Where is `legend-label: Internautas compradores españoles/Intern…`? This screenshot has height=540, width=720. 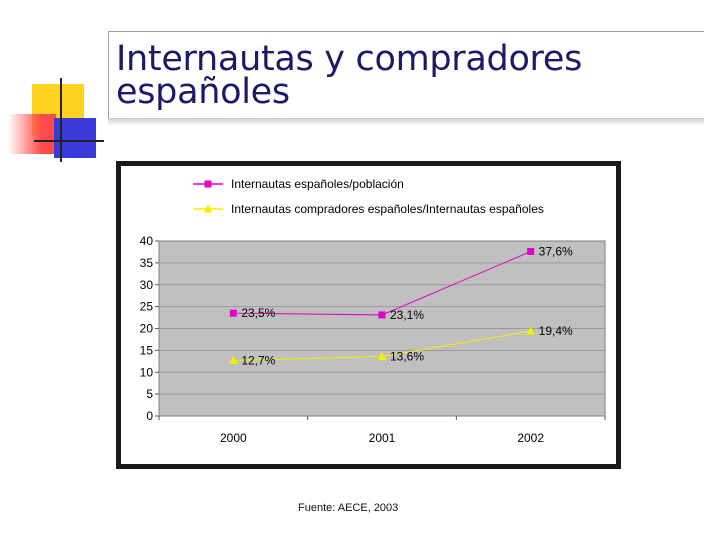 legend-label: Internautas compradores españoles/Intern… is located at coordinates (387, 209).